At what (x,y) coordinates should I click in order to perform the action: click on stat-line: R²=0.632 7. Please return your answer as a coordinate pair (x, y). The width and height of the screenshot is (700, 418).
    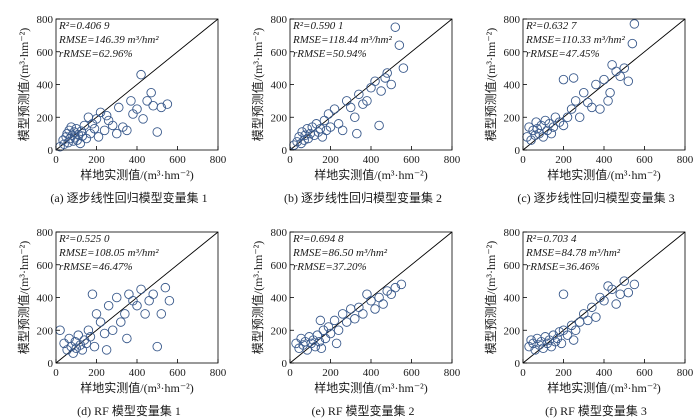
    Looking at the image, I should click on (551, 26).